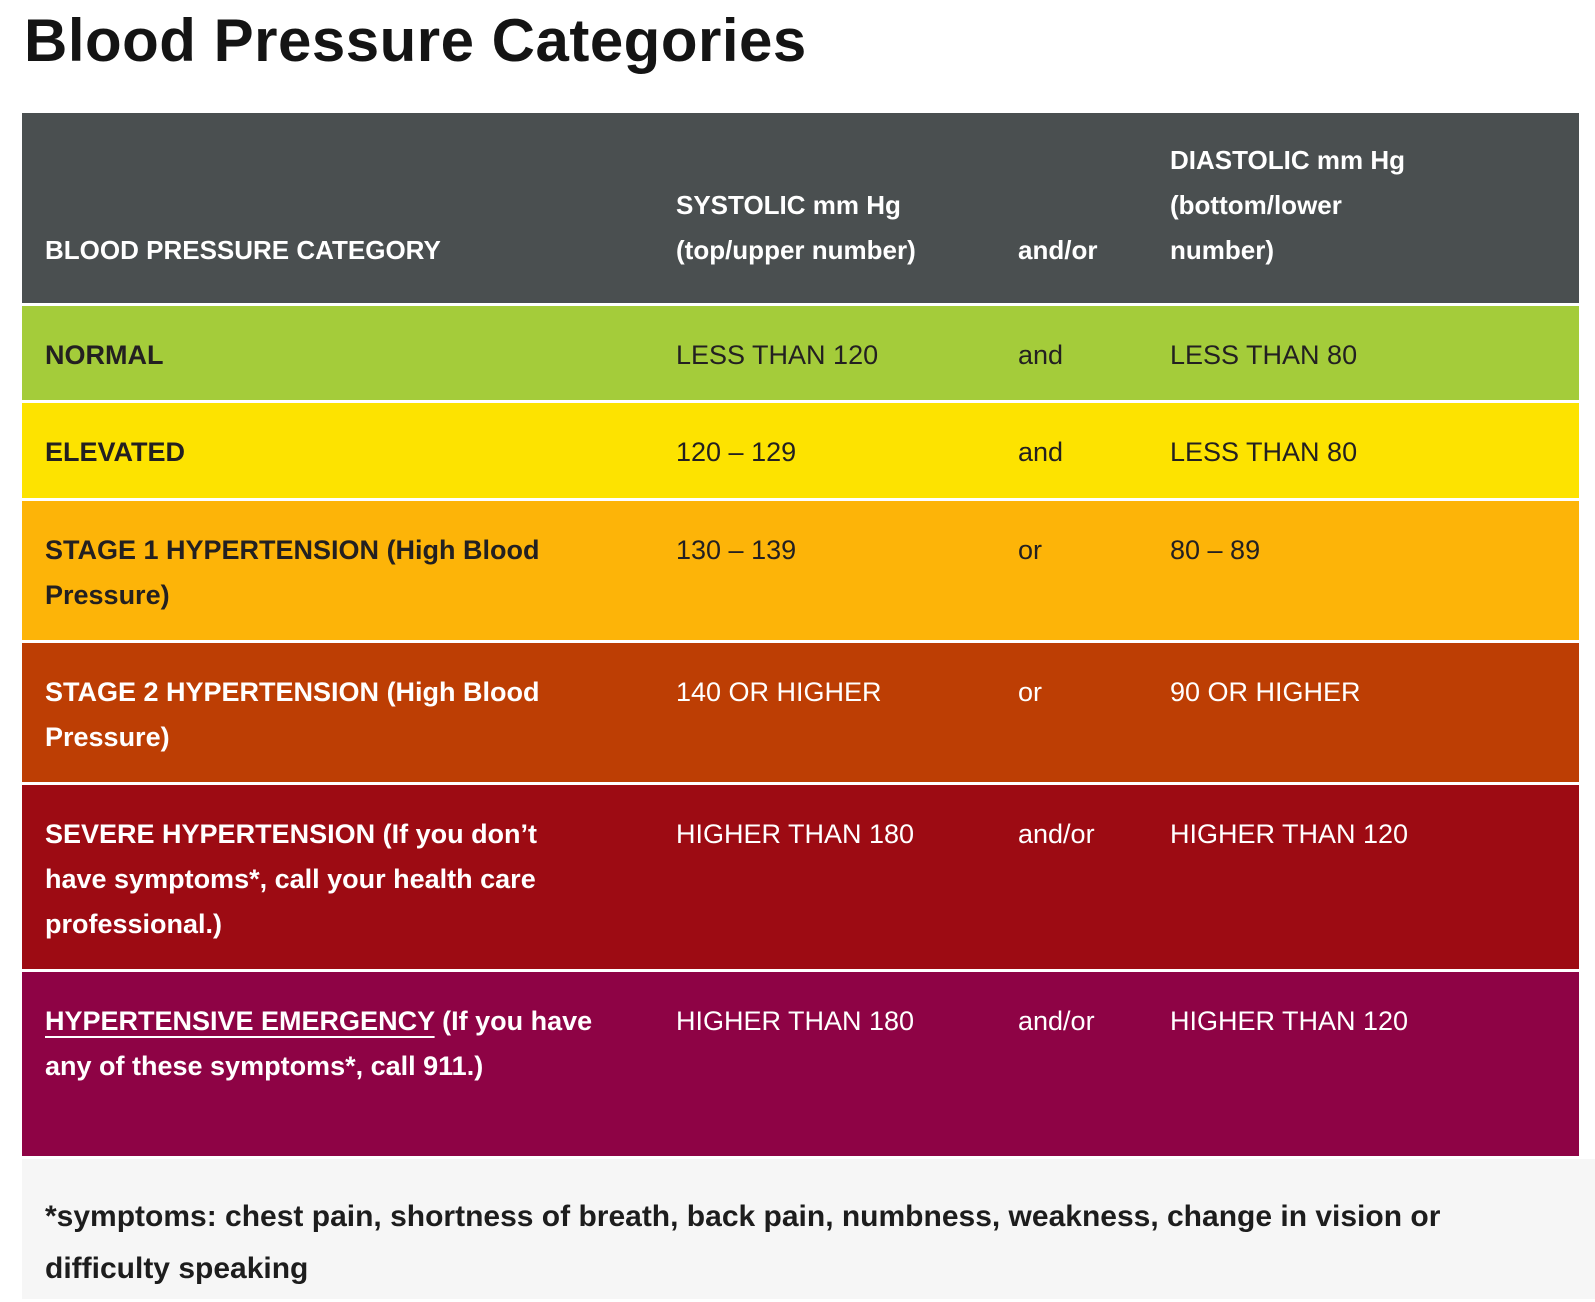  What do you see at coordinates (777, 355) in the screenshot?
I see `systolic-value: LESS THAN 120` at bounding box center [777, 355].